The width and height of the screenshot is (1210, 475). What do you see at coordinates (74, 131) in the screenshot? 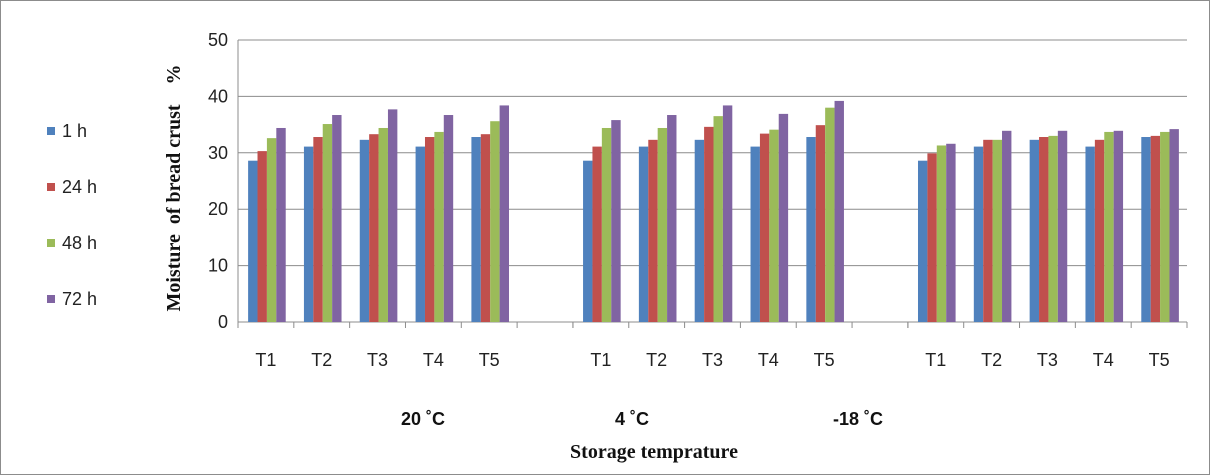
I see `legend-label: 1 h` at bounding box center [74, 131].